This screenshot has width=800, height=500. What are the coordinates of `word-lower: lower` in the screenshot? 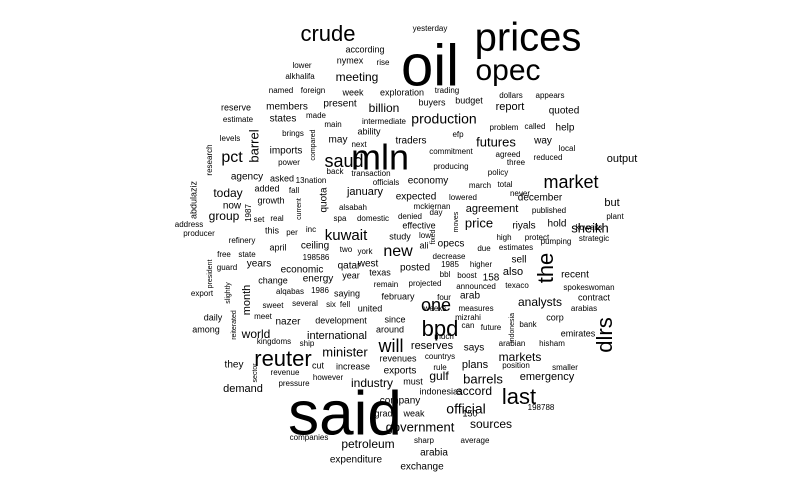 It's located at (301, 65).